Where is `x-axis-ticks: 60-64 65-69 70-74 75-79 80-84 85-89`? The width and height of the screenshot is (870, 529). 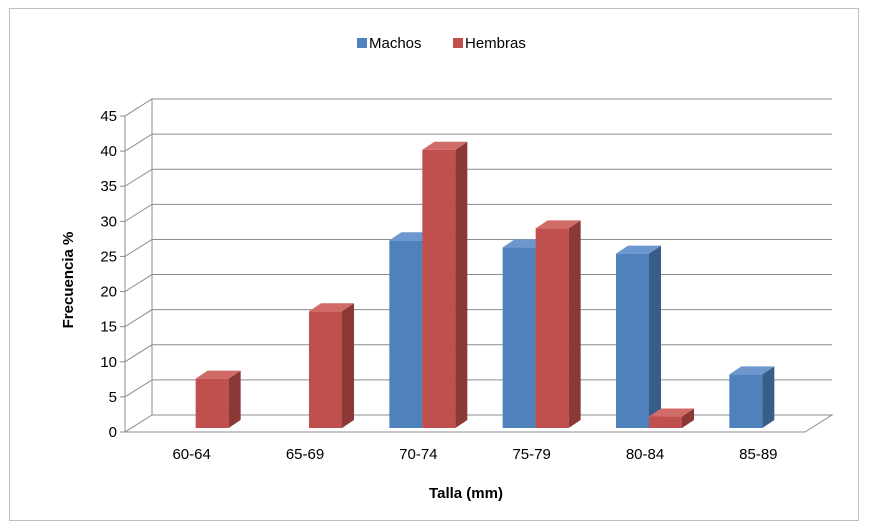
x-axis-ticks: 60-64 65-69 70-74 75-79 80-84 85-89 is located at coordinates (474, 454).